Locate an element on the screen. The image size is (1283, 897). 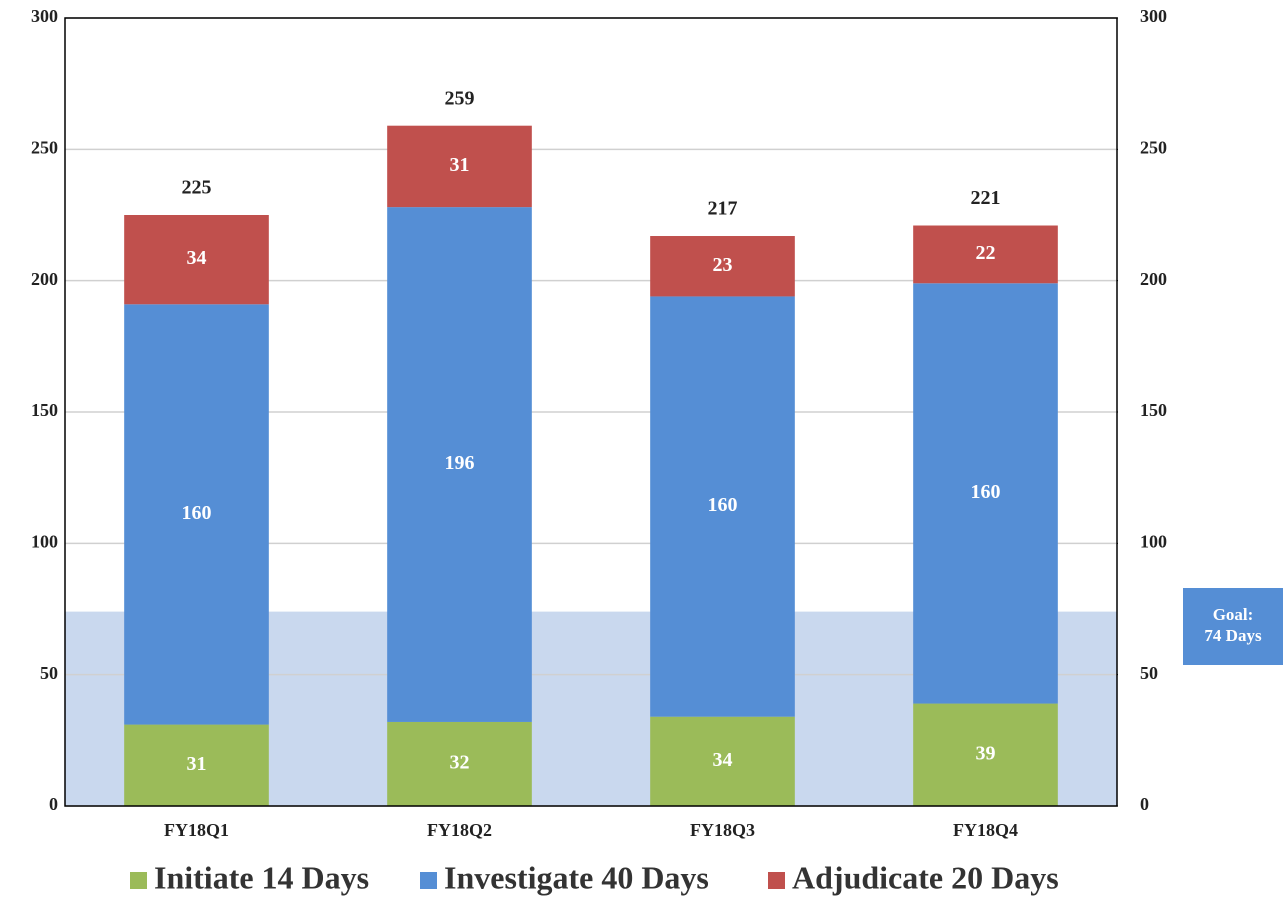
x-tick-label: FY18Q3 is located at coordinates (722, 830).